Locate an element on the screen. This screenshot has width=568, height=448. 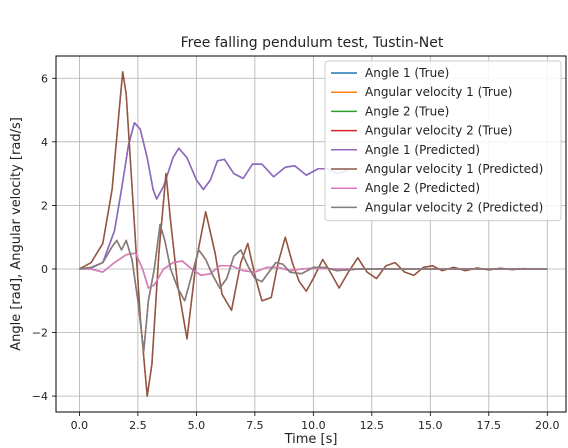
x-tick-label: 20.0 is located at coordinates (547, 425).